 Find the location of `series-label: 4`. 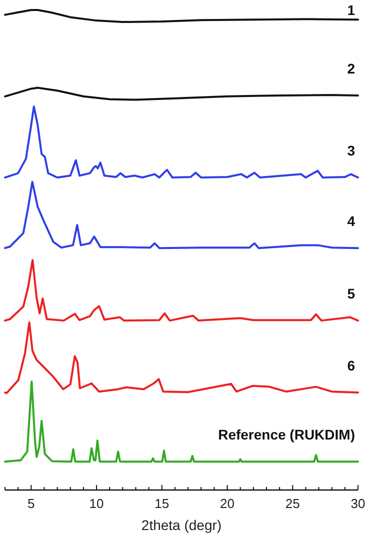

series-label: 4 is located at coordinates (351, 221).